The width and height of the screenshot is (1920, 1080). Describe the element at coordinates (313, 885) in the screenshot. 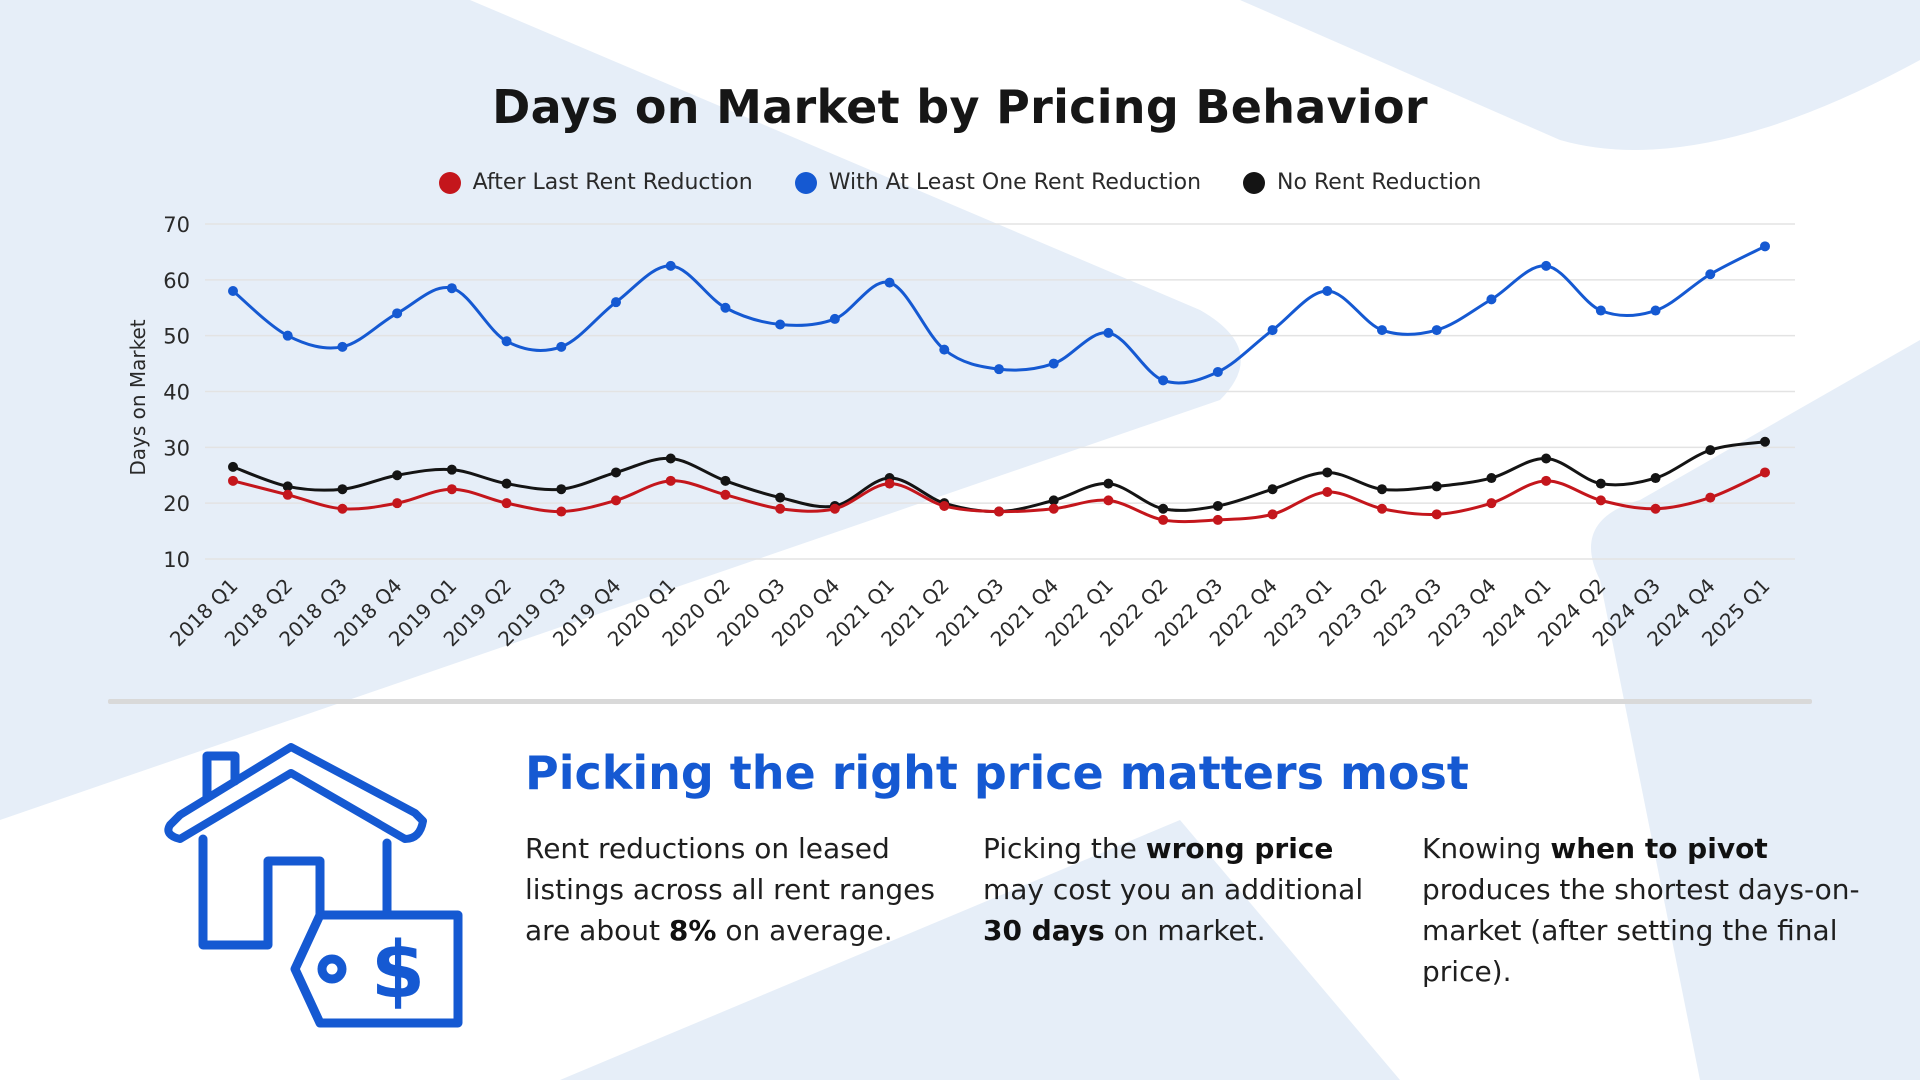

I see `house-price-tag-icon: $` at that location.